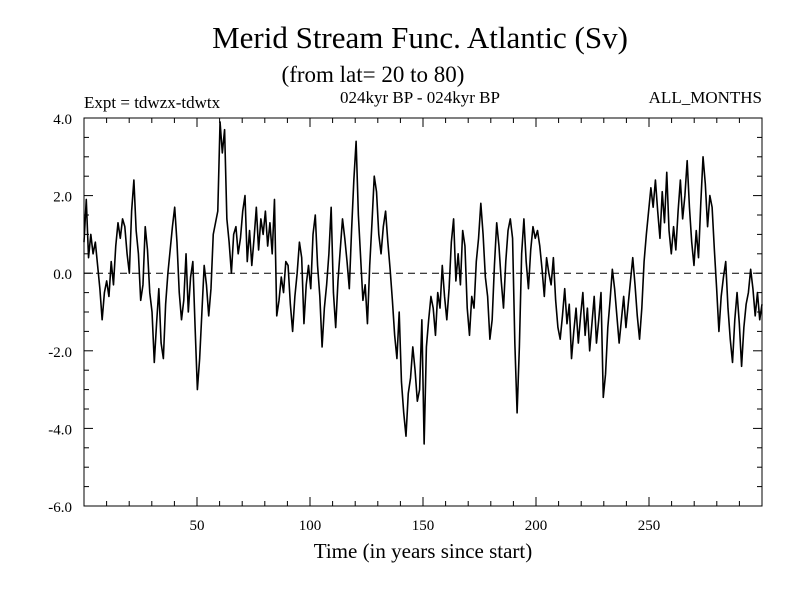 This screenshot has width=800, height=600. Describe the element at coordinates (197, 526) in the screenshot. I see `x-tick-label: 50` at that location.